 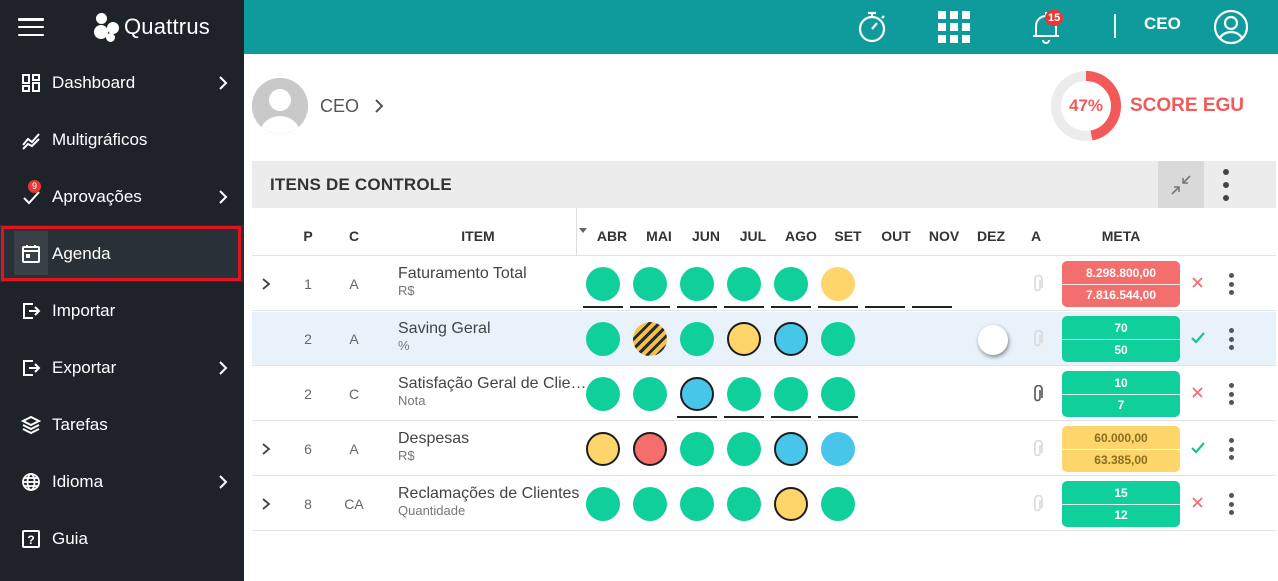 I want to click on sidebar-item-idioma: Idioma, so click(x=122, y=481).